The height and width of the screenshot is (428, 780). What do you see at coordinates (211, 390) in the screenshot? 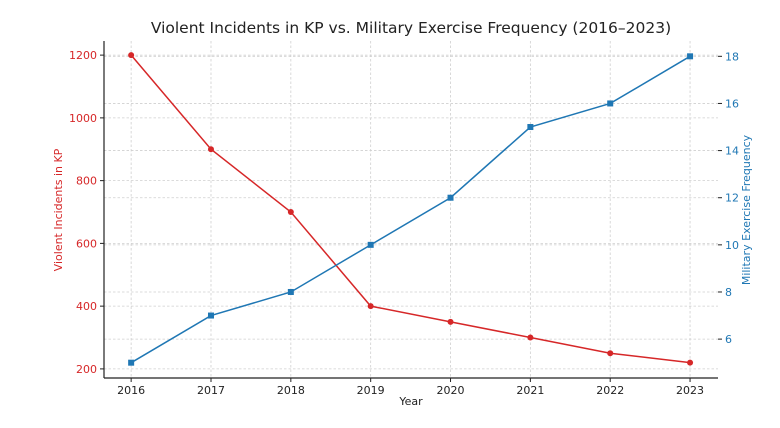
I see `x-tick-label: 2017` at bounding box center [211, 390].